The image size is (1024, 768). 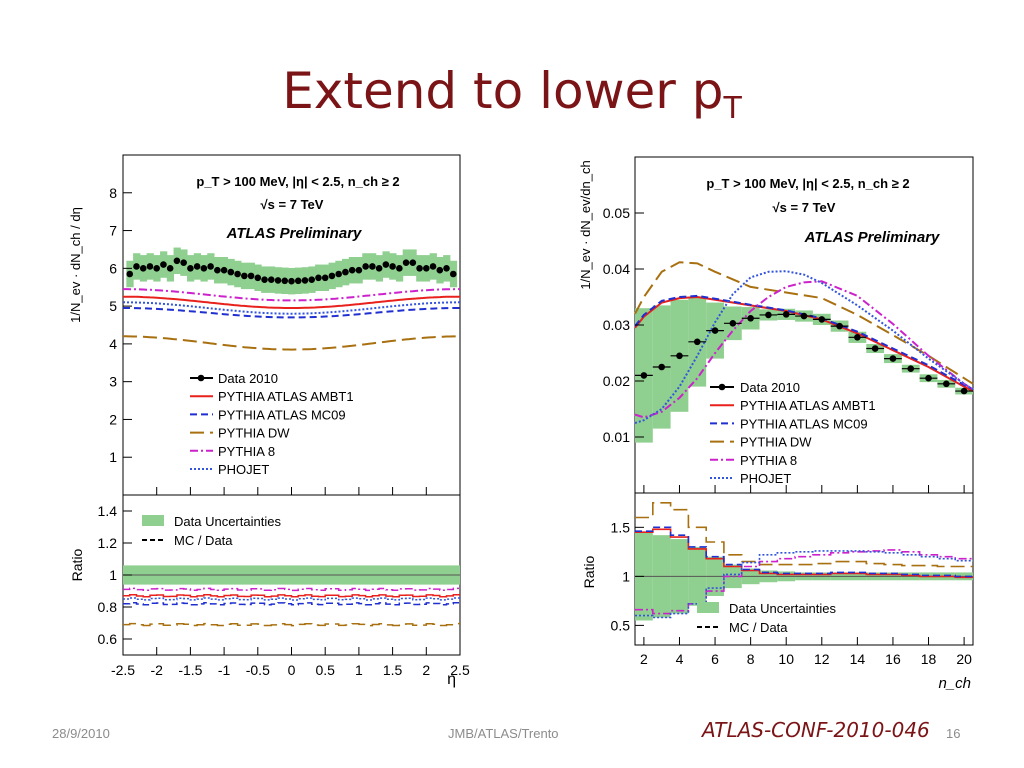 I want to click on nch-ytick-label: 0.01, so click(x=616, y=437).